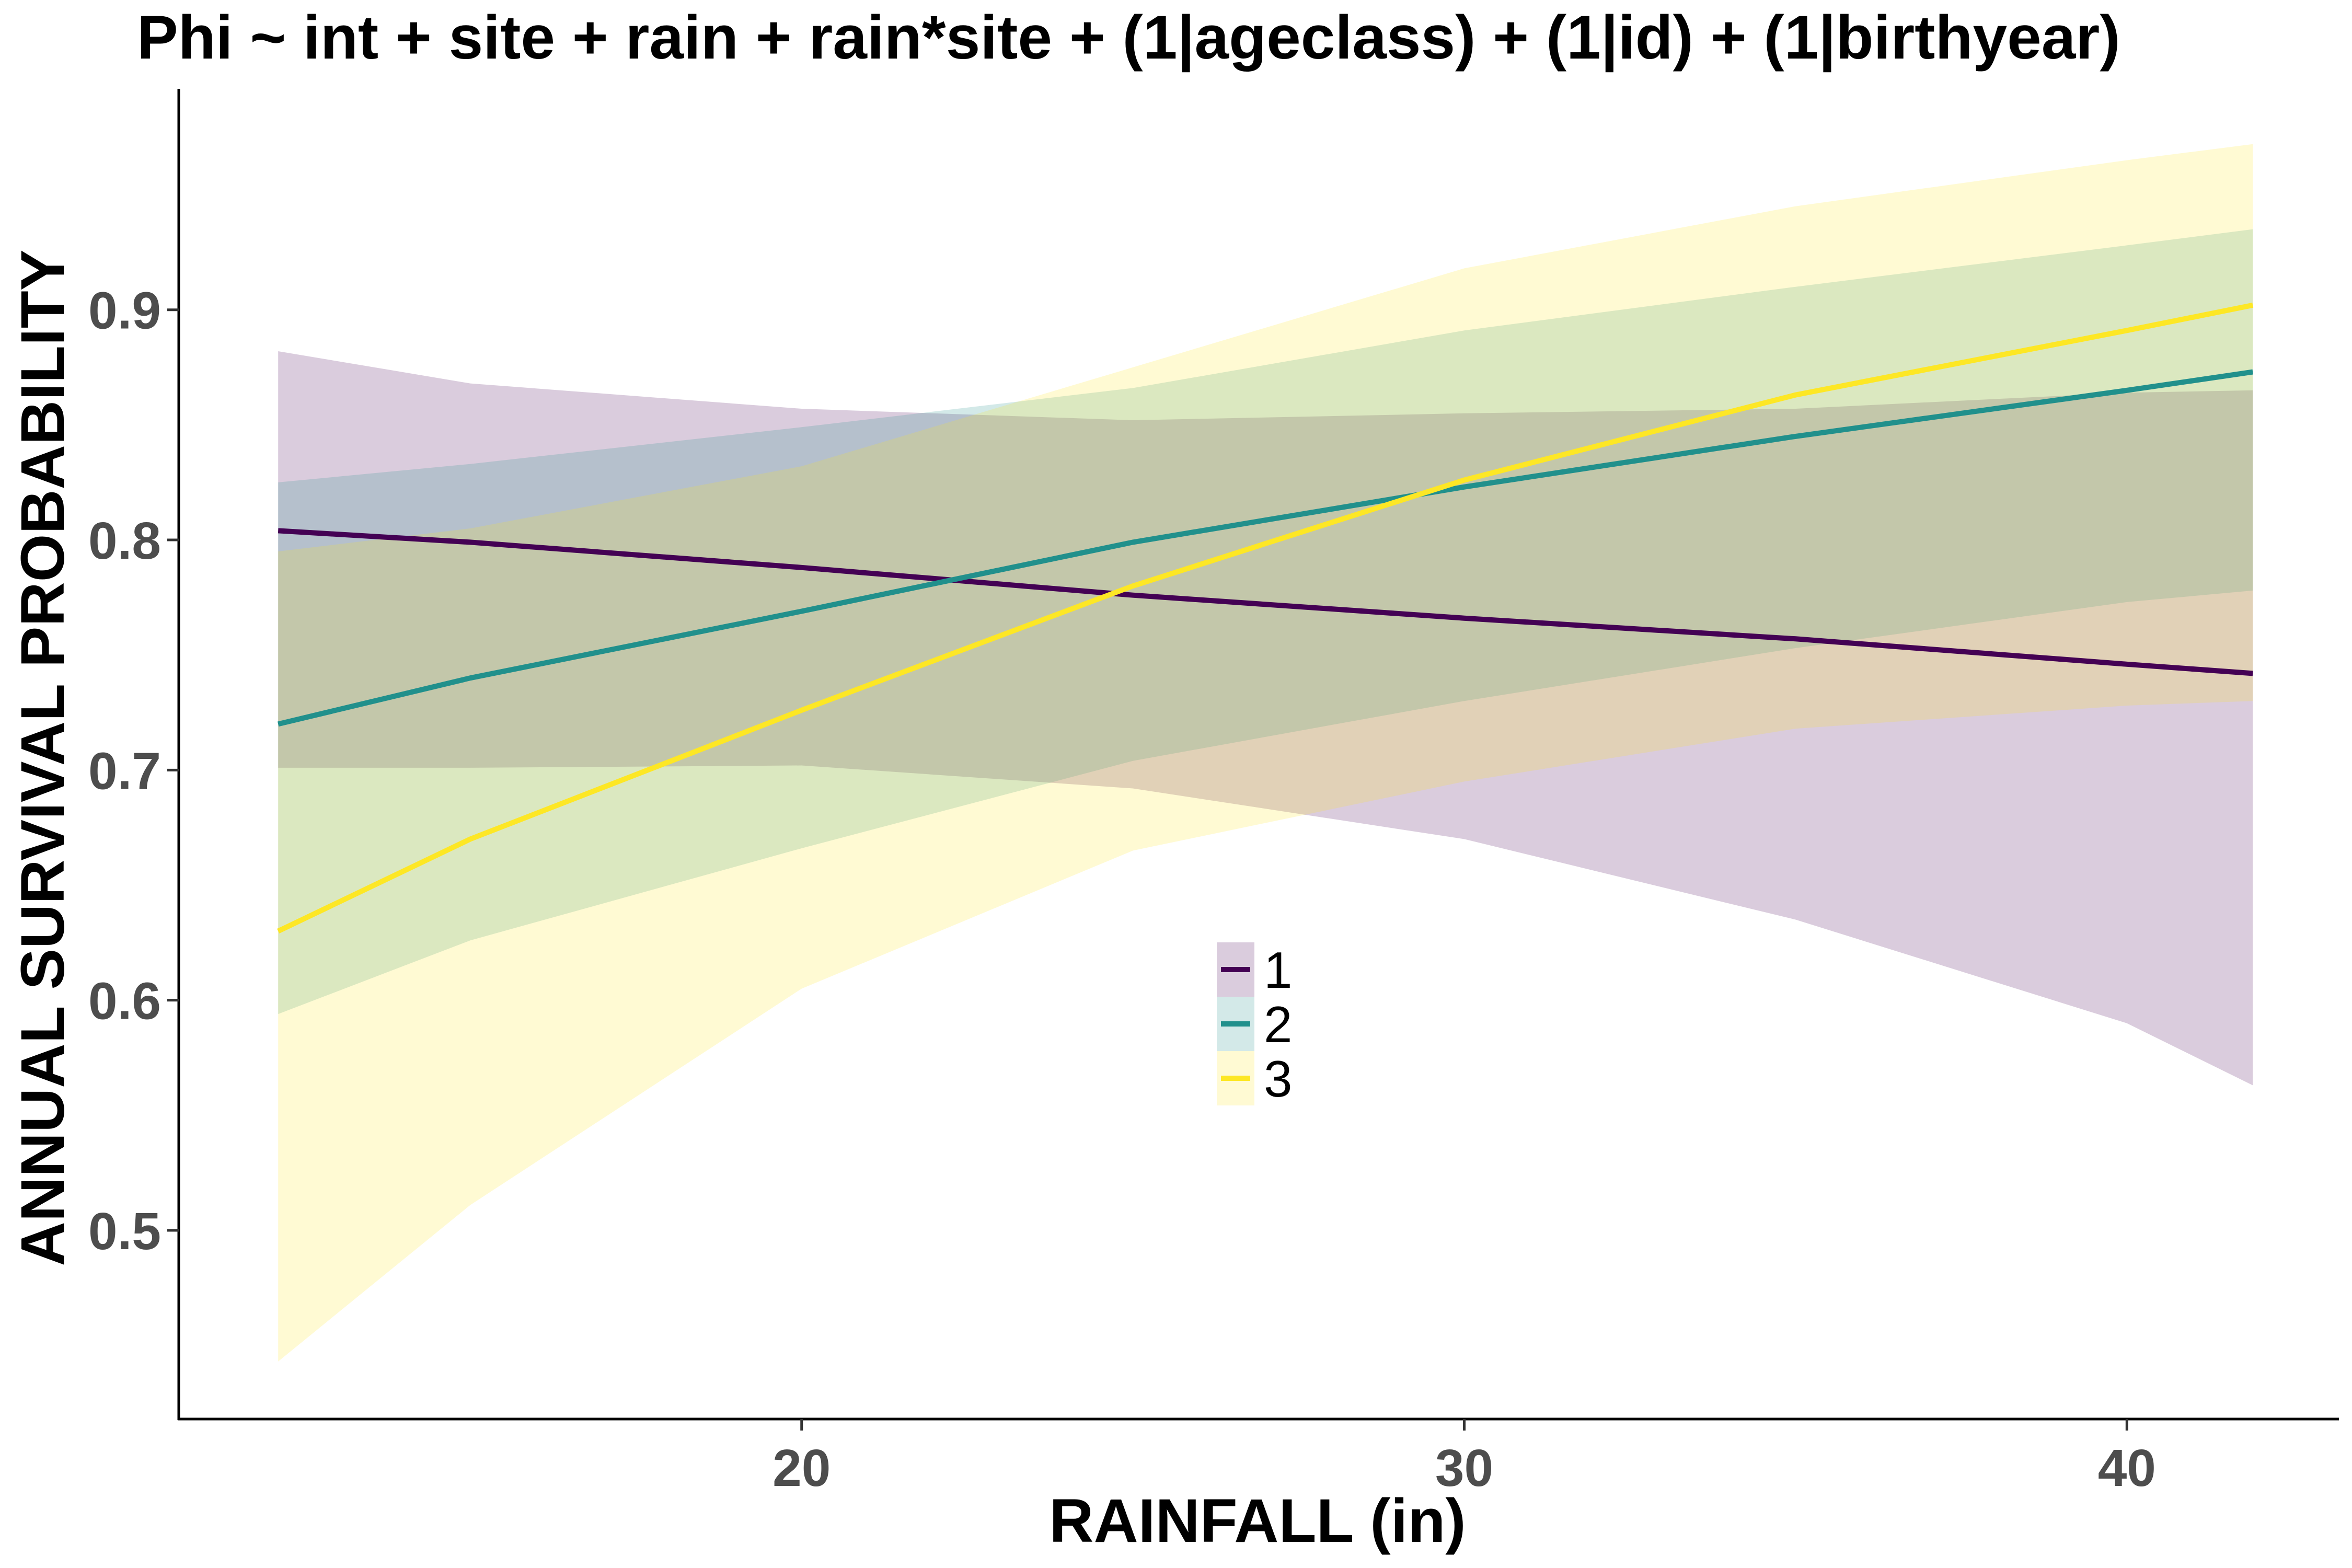 This screenshot has height=1568, width=2352. Describe the element at coordinates (42, 758) in the screenshot. I see `y-axis-title: ANNUAL SURVIVAL PROBABILITY` at that location.